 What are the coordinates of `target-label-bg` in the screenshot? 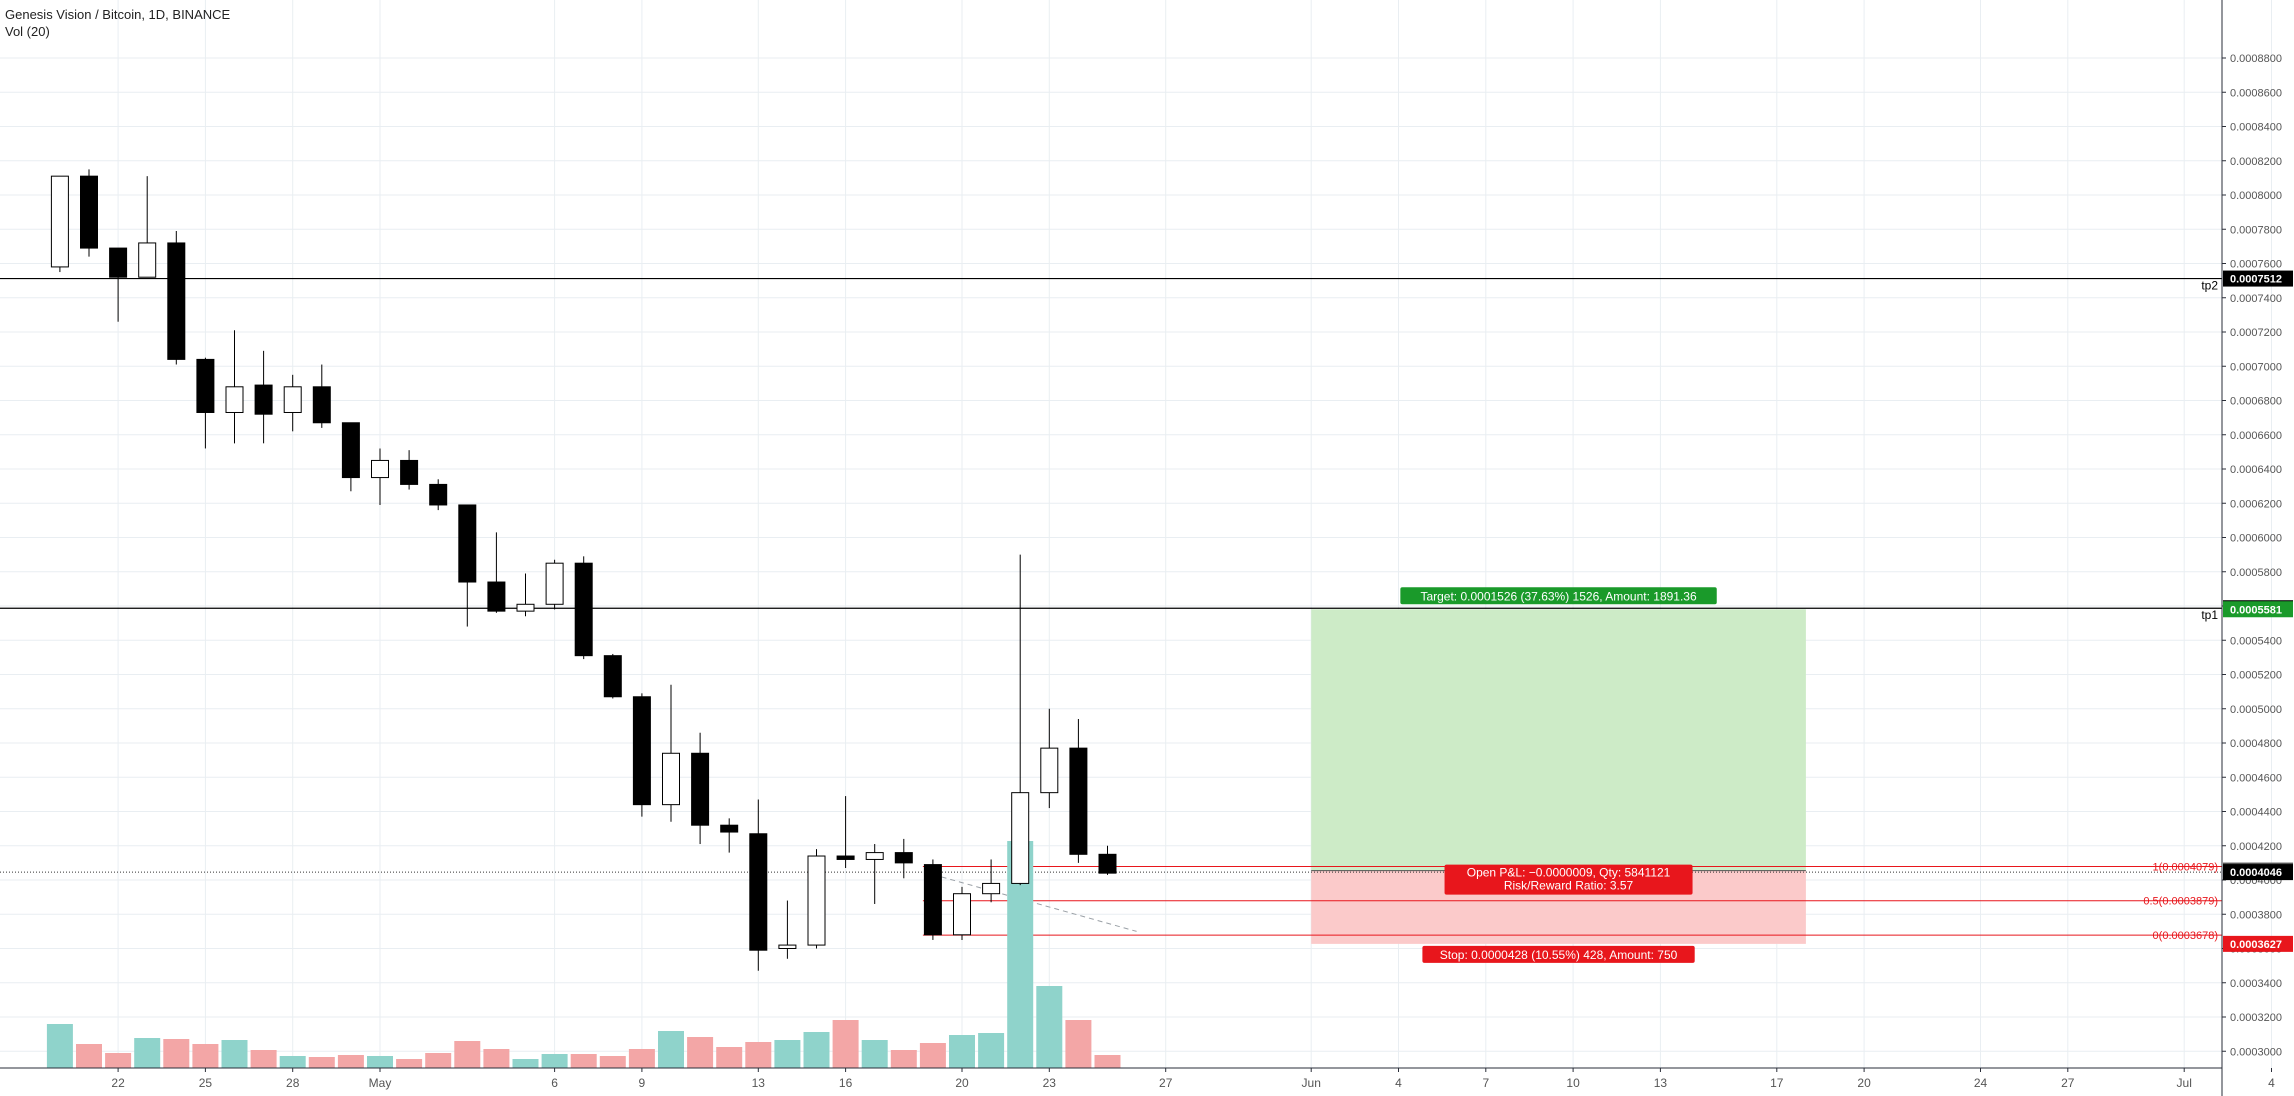 It's located at (1558, 596).